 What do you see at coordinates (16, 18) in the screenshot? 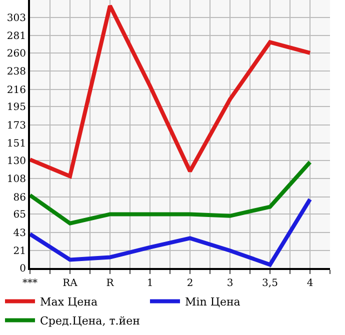
I see `y-tick-label: 303` at bounding box center [16, 18].